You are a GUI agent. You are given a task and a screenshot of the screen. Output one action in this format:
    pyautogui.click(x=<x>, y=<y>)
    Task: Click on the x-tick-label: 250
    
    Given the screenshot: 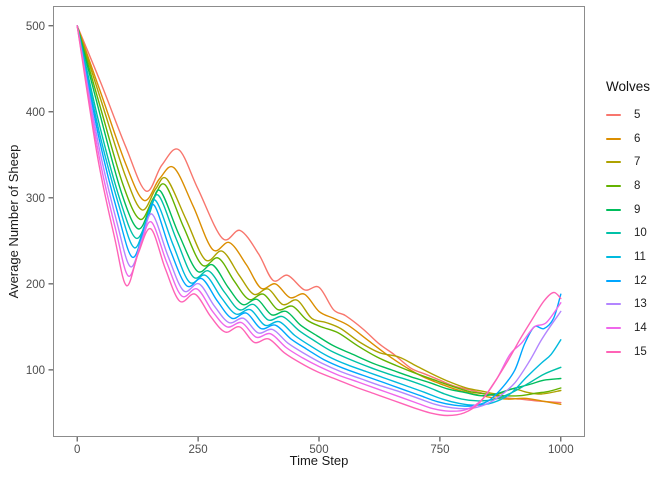 What is the action you would take?
    pyautogui.click(x=197, y=450)
    